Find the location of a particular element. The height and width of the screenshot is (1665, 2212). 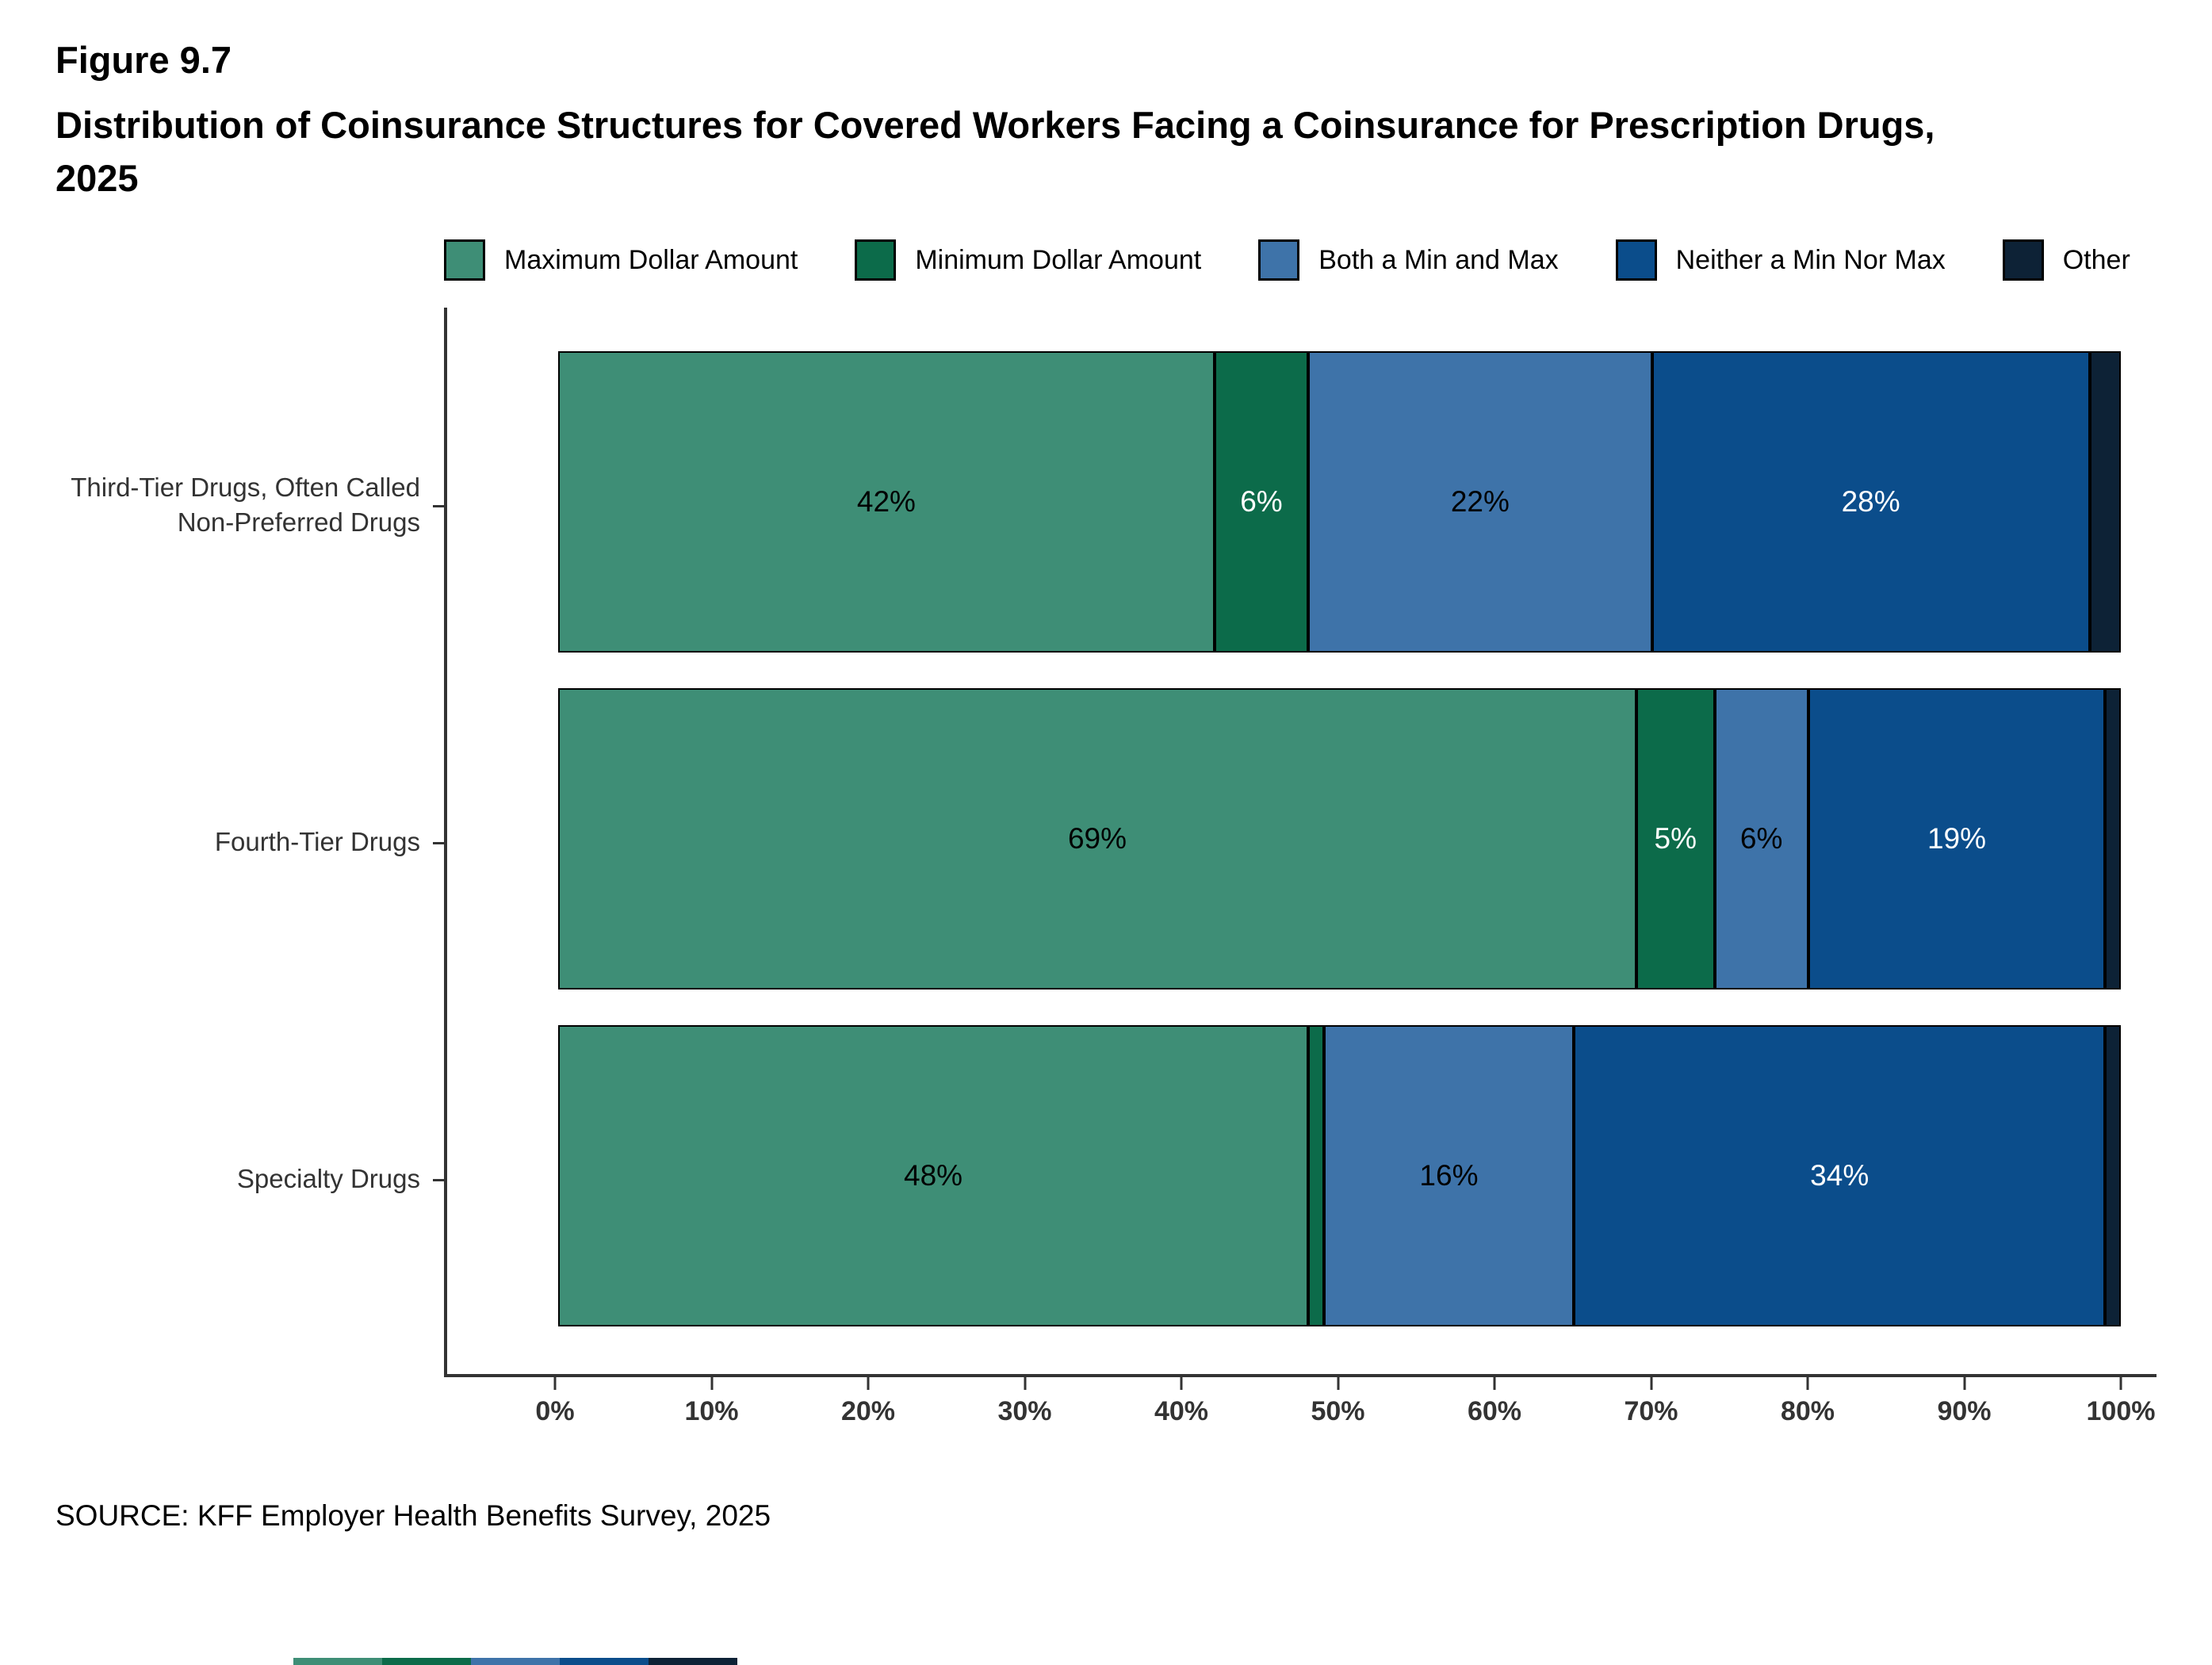

bar-row: 42% 6% 22% 28% is located at coordinates (1340, 502).